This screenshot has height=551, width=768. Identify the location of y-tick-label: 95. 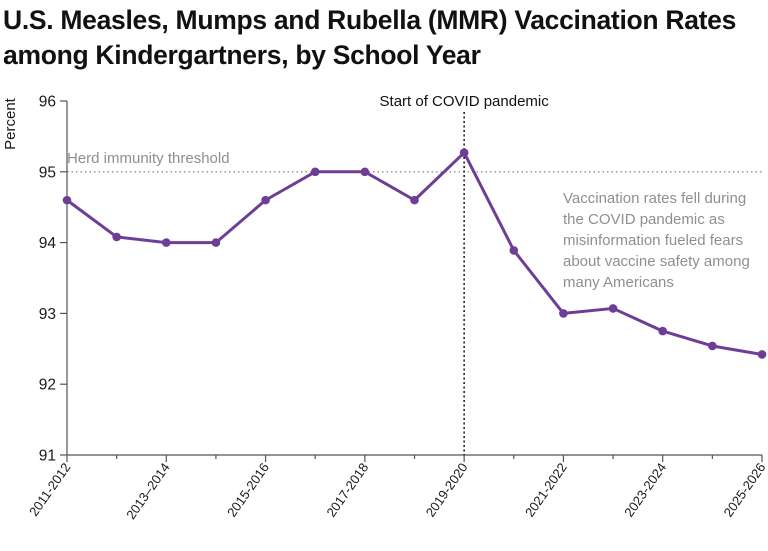
(47, 172).